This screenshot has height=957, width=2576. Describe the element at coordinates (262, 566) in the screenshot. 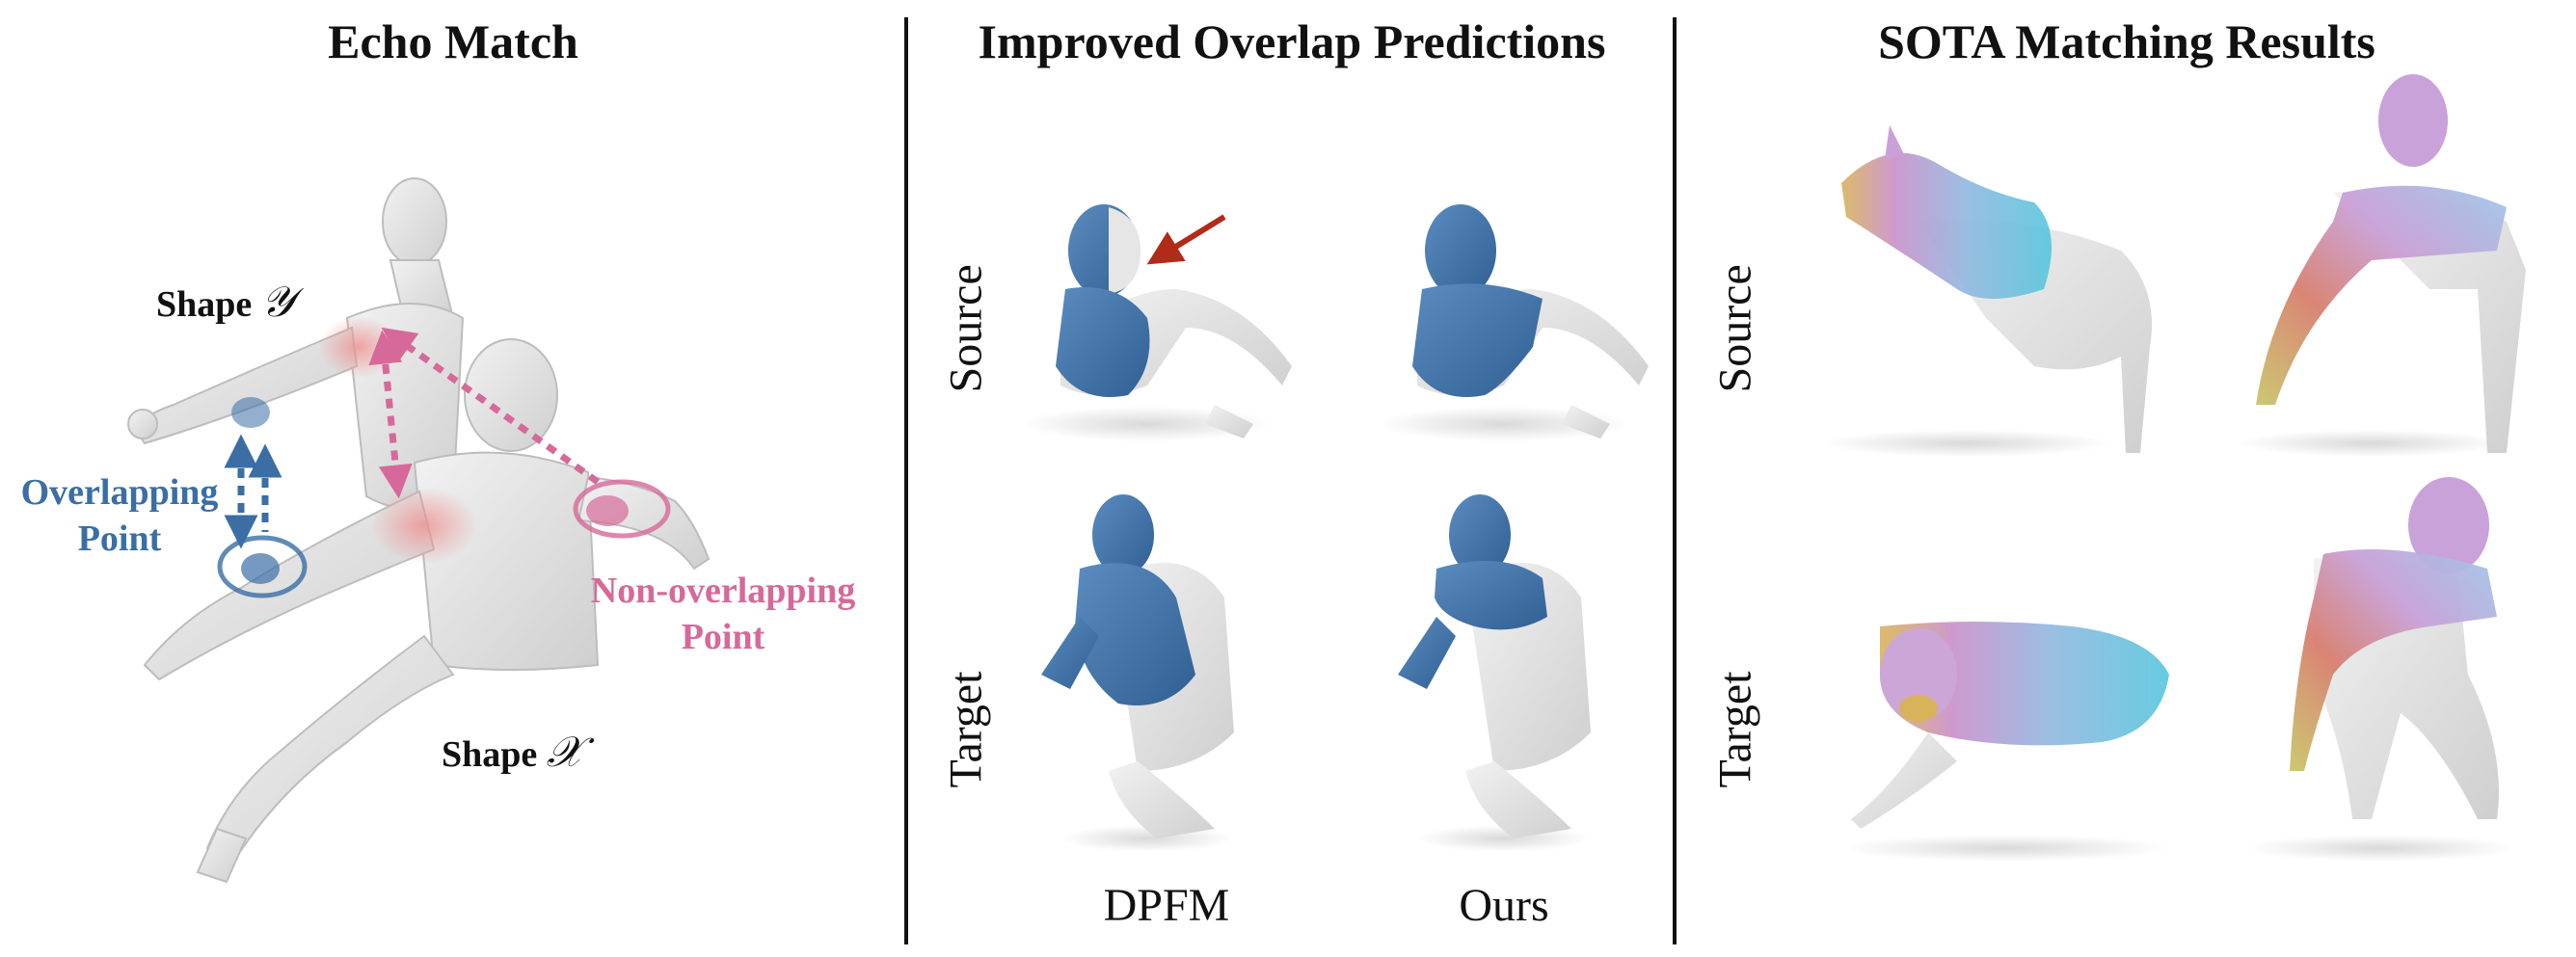

I see `overlap-highlight-circle` at that location.